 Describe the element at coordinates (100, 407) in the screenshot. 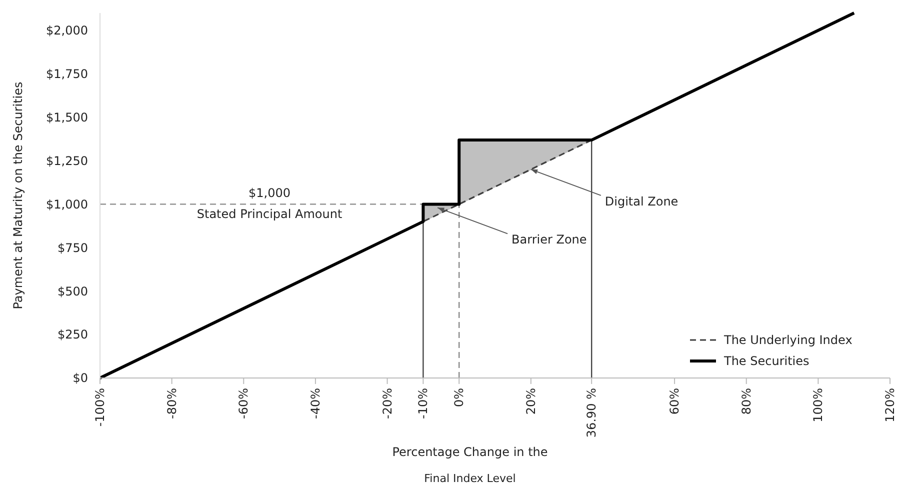

I see `x-tick-label: -100%` at that location.